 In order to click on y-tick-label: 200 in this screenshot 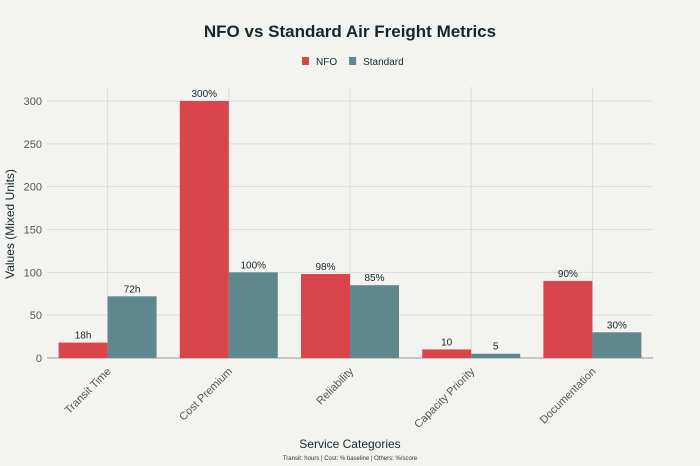, I will do `click(33, 188)`.